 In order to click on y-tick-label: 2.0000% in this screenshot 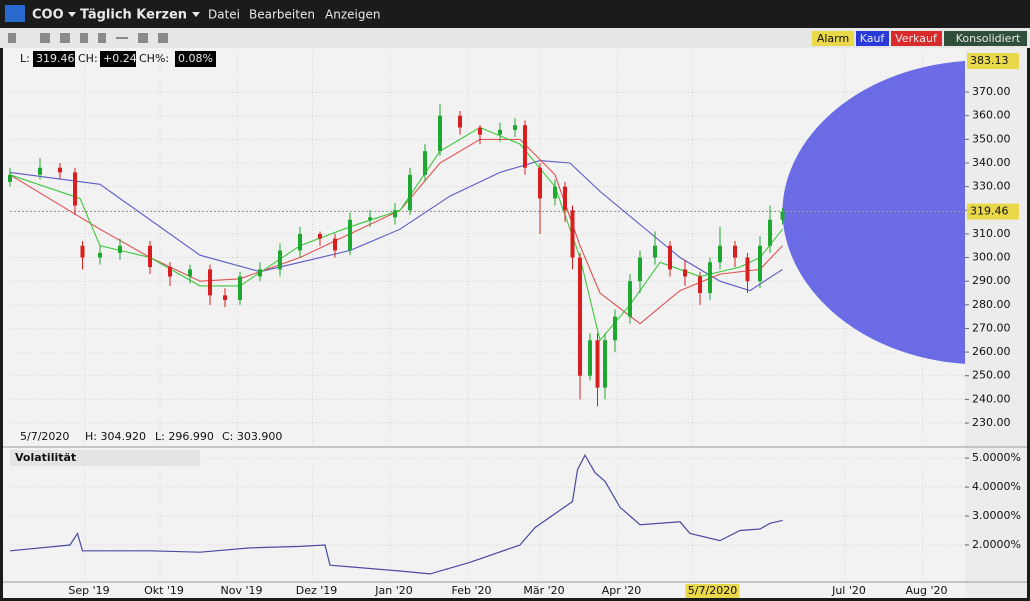, I will do `click(996, 544)`.